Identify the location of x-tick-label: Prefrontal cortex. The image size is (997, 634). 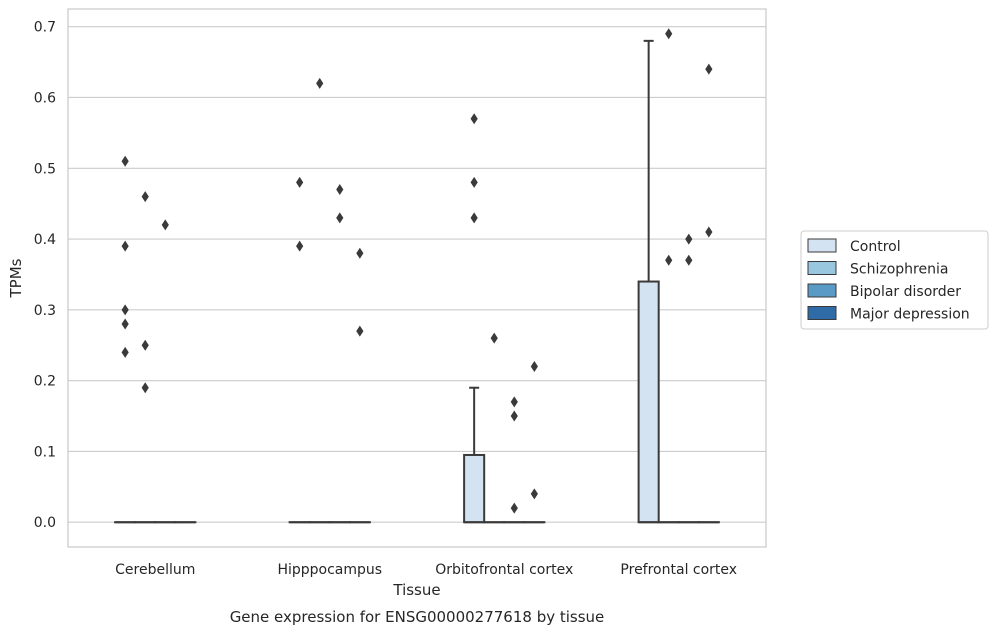
(678, 570).